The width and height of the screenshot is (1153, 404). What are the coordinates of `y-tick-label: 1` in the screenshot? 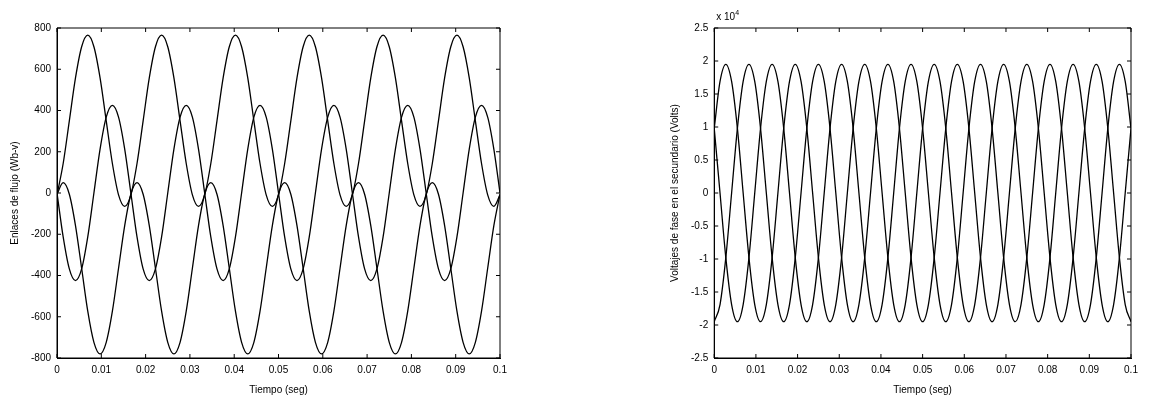 It's located at (705, 126).